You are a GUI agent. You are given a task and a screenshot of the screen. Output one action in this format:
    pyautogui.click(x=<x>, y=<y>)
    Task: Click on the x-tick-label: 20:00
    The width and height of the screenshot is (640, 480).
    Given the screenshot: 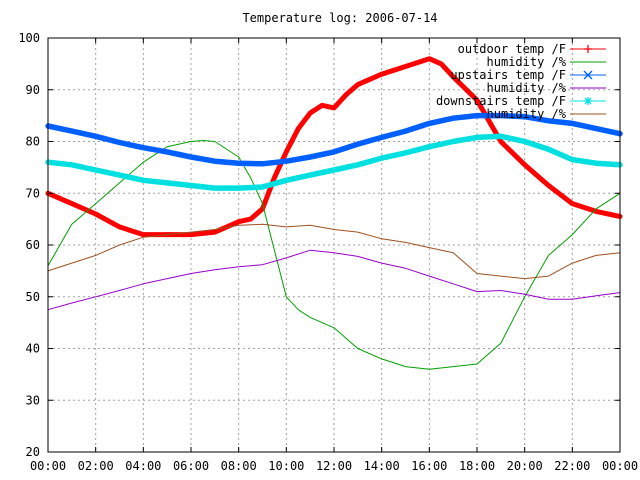 What is the action you would take?
    pyautogui.click(x=525, y=466)
    